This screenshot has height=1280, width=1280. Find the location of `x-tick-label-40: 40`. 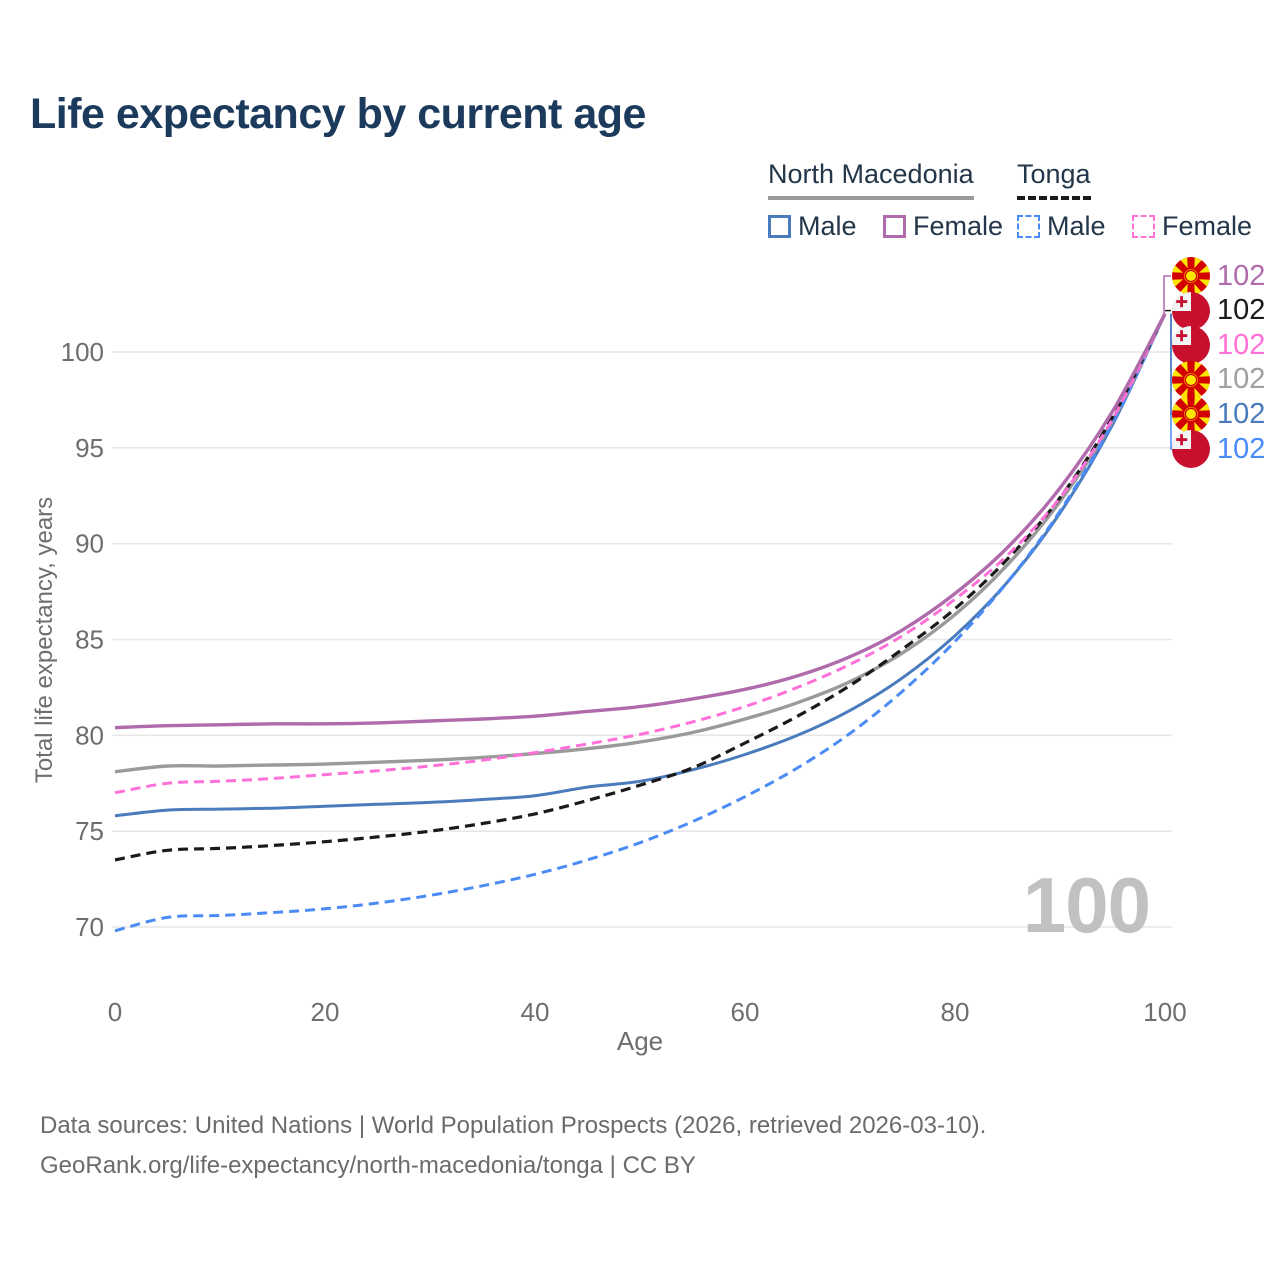

x-tick-label-40: 40 is located at coordinates (535, 1012).